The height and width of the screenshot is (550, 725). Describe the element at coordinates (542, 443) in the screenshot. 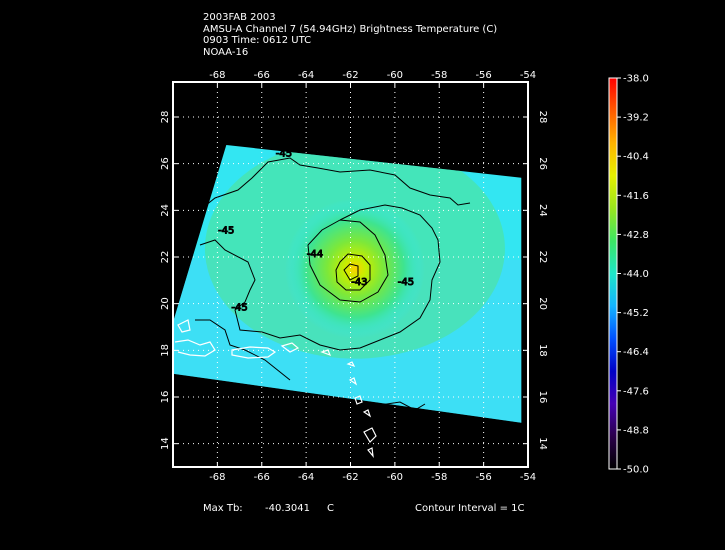

I see `lat-tick-label-right: 14` at that location.